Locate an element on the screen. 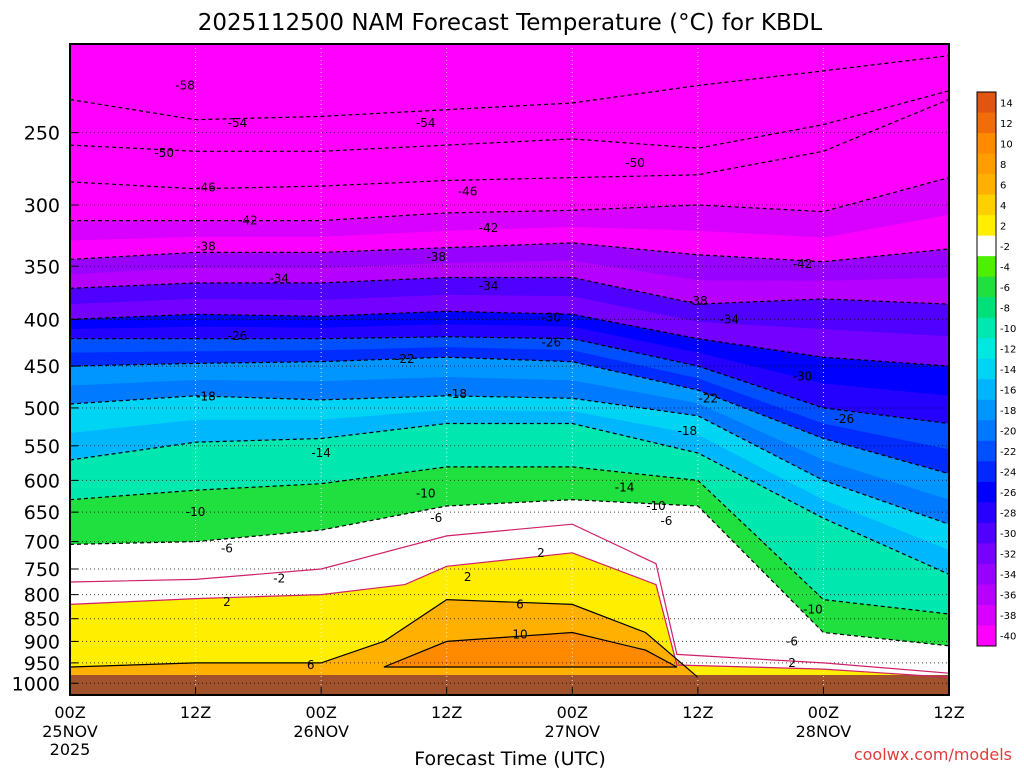 This screenshot has height=772, width=1024. watermark: coolwx.com/models is located at coordinates (933, 754).